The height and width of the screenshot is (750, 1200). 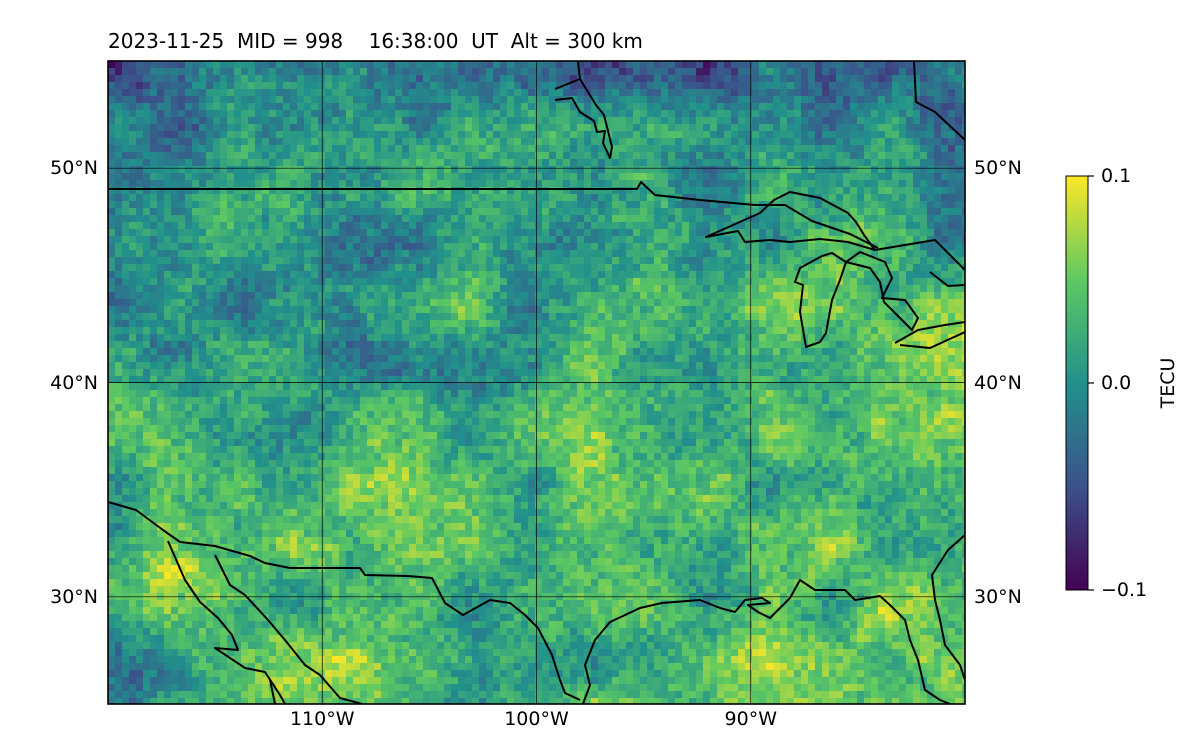 What do you see at coordinates (939, 101) in the screenshot?
I see `eastern-canada-coast` at bounding box center [939, 101].